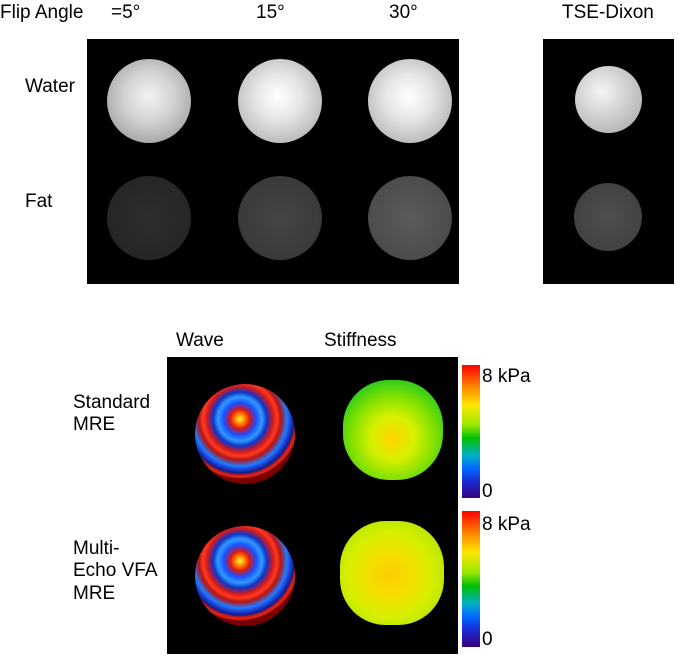  I want to click on angle-30-label: 30°, so click(403, 12).